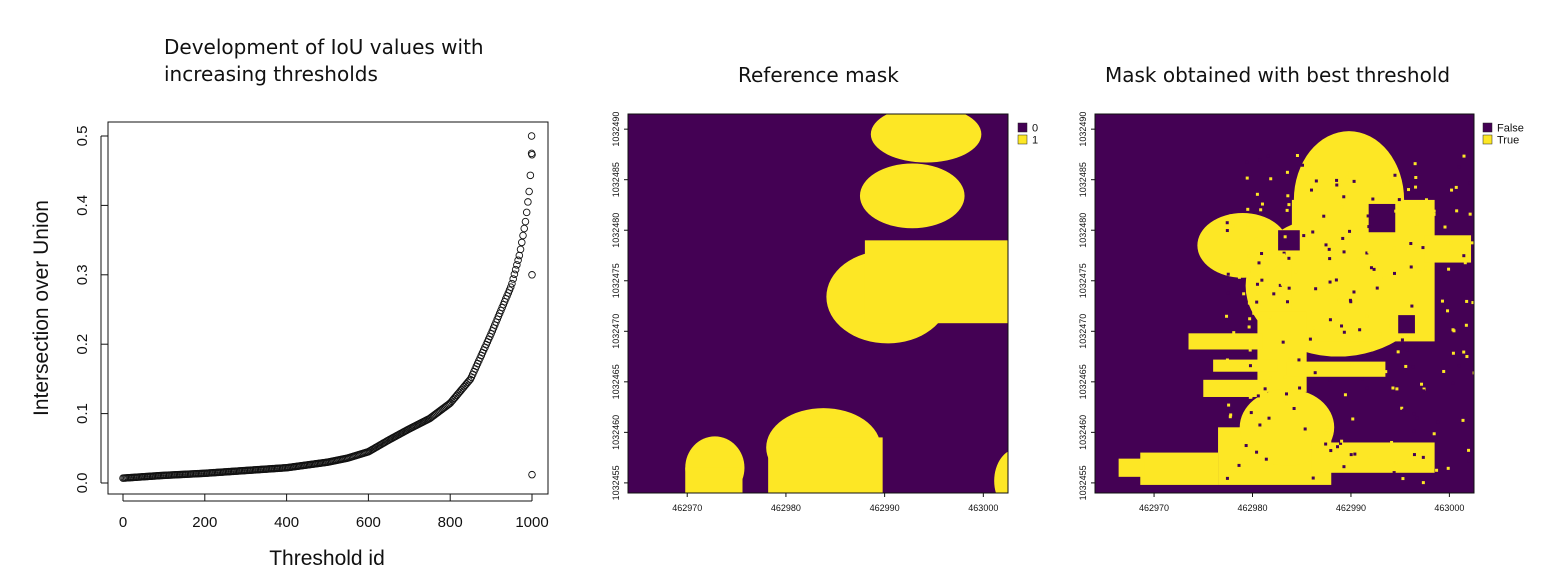 The height and width of the screenshot is (583, 1550). Describe the element at coordinates (1154, 508) in the screenshot. I see `pred-mask-x-tick-label: 462970` at that location.